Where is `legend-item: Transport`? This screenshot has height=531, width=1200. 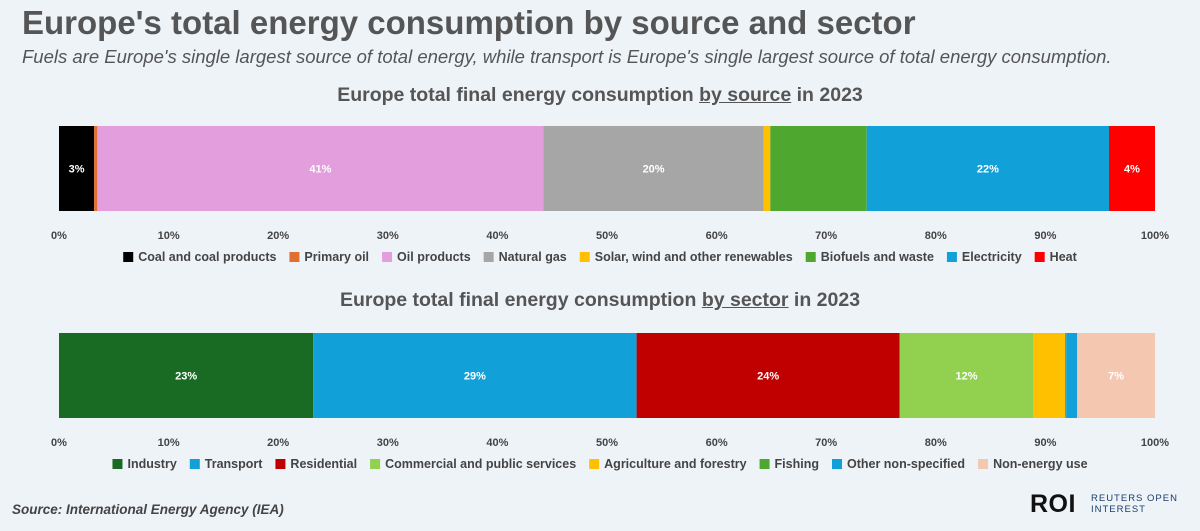
legend-item: Transport is located at coordinates (226, 464).